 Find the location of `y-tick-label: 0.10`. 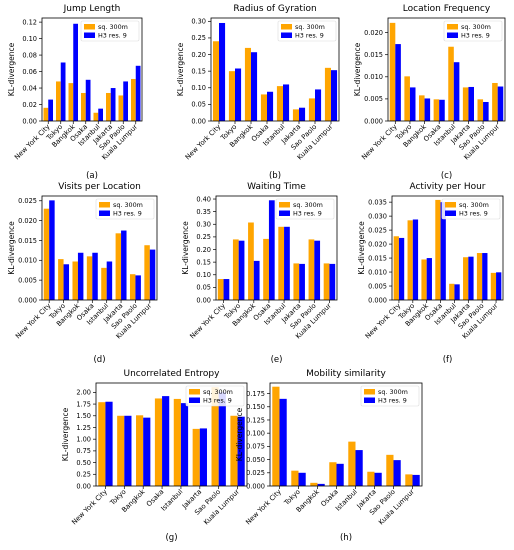

y-tick-label: 0.10 is located at coordinates (203, 275).